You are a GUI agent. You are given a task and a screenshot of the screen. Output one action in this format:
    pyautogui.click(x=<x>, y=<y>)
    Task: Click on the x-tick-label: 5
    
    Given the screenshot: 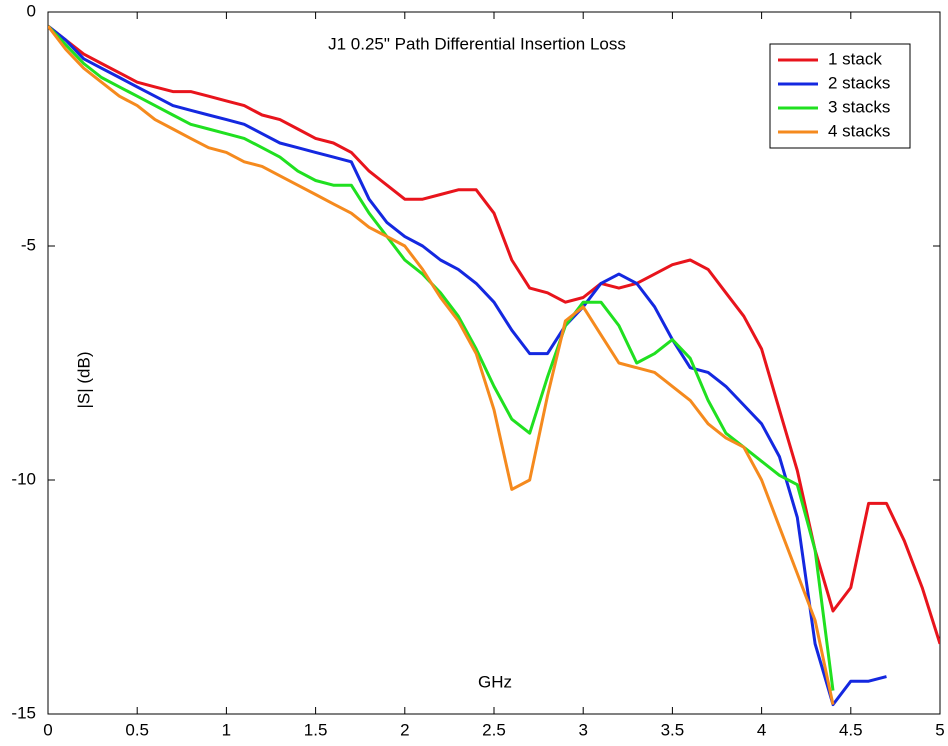 What is the action you would take?
    pyautogui.click(x=939, y=729)
    